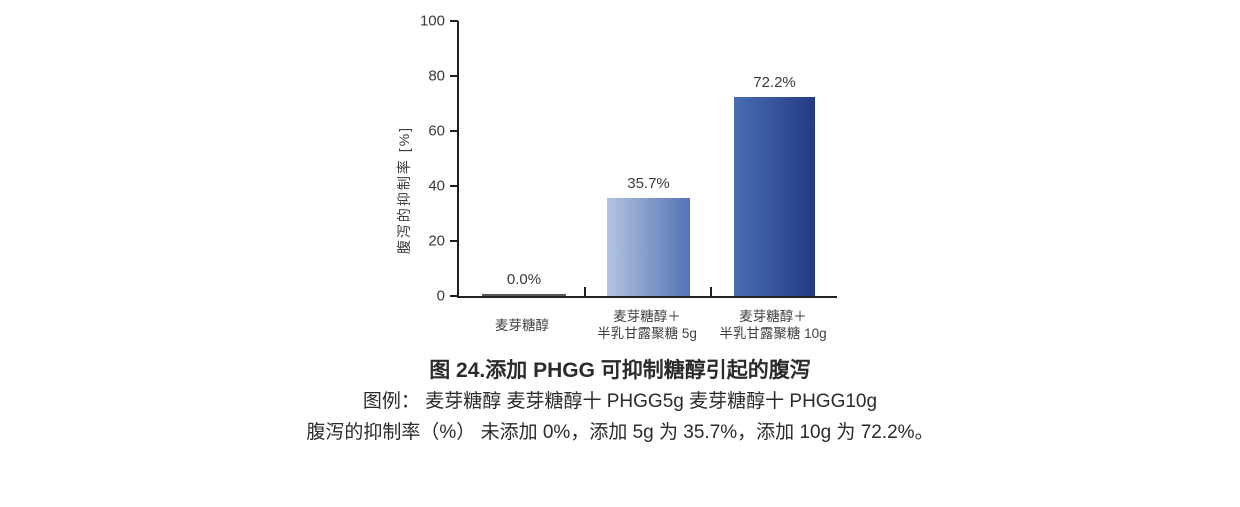 Image resolution: width=1240 pixels, height=507 pixels. Describe the element at coordinates (620, 370) in the screenshot. I see `figure-caption-title: 图 24.添加 PHGG 可抑制糖醇引起的腹泻` at that location.